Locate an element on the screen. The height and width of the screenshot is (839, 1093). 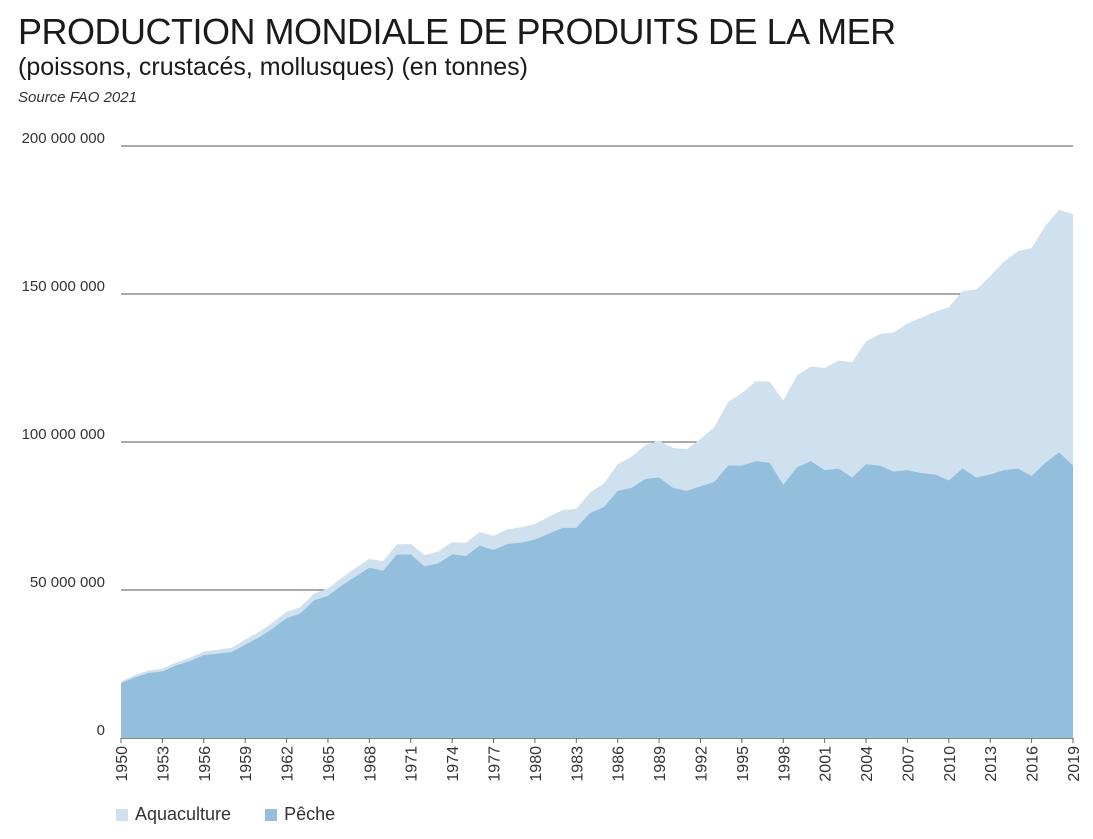
x-tick-label: 1950 is located at coordinates (122, 764).